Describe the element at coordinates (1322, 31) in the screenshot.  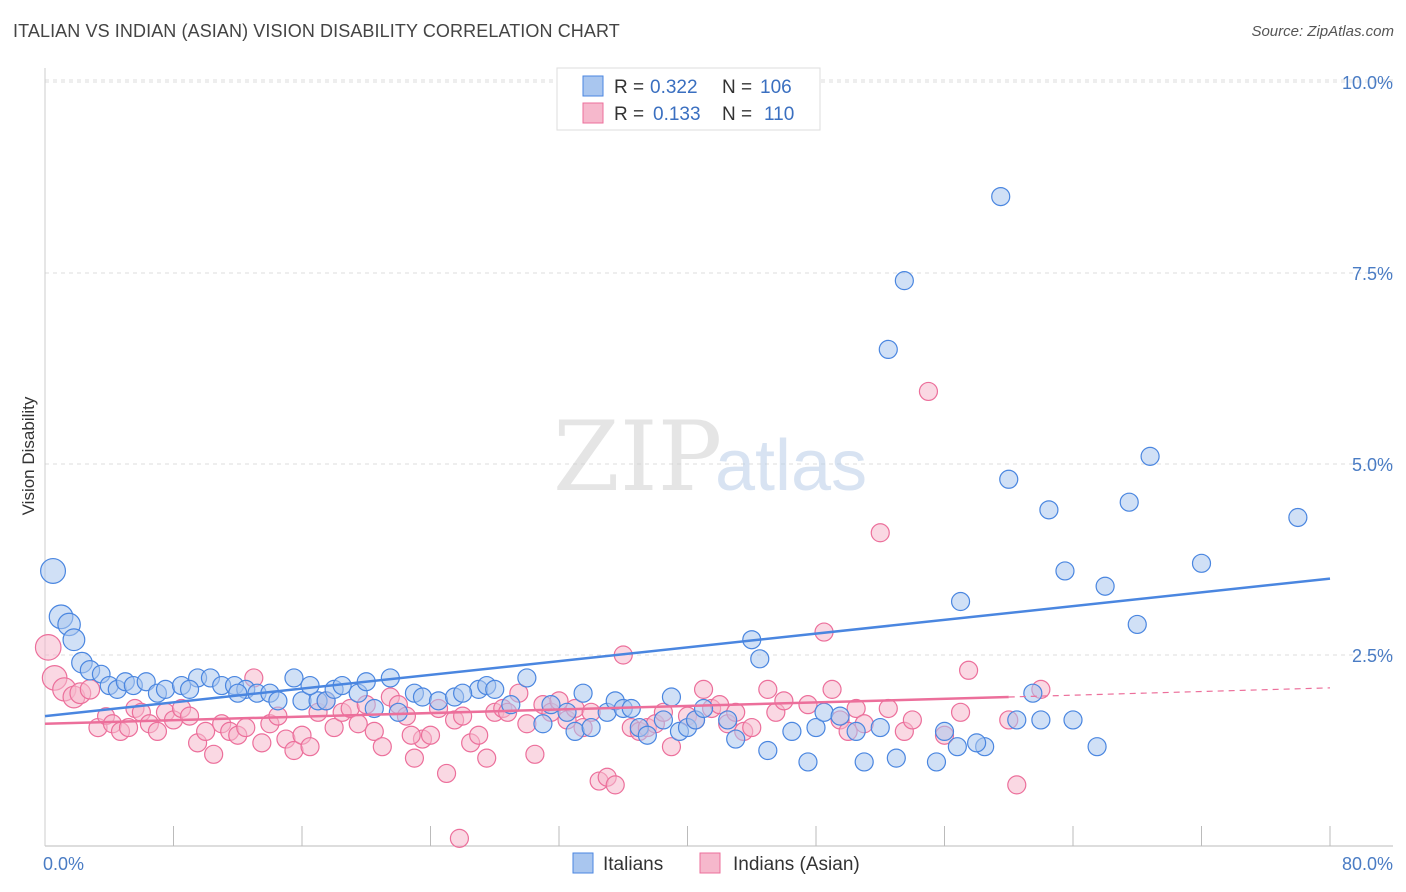
I see `chart-source: Source: ZipAtlas.com` at that location.